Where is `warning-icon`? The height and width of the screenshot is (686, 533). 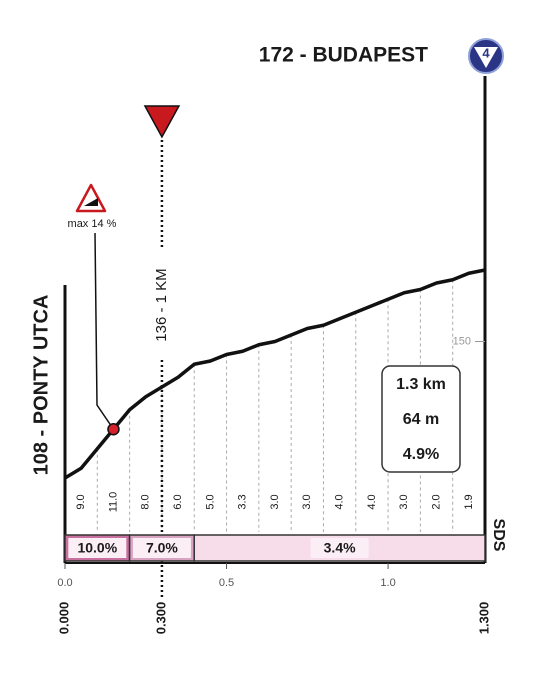 warning-icon is located at coordinates (91, 202).